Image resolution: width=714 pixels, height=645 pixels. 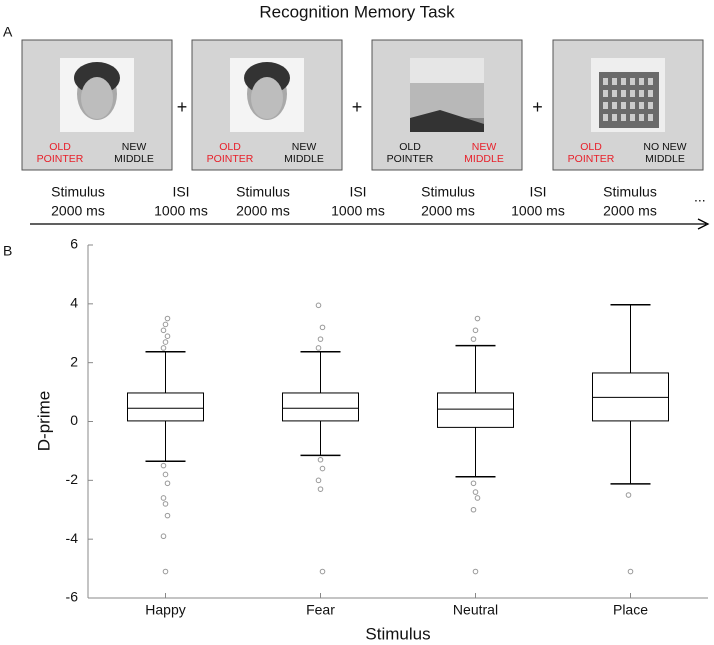 What do you see at coordinates (72, 538) in the screenshot?
I see `y-tick-label: -4` at bounding box center [72, 538].